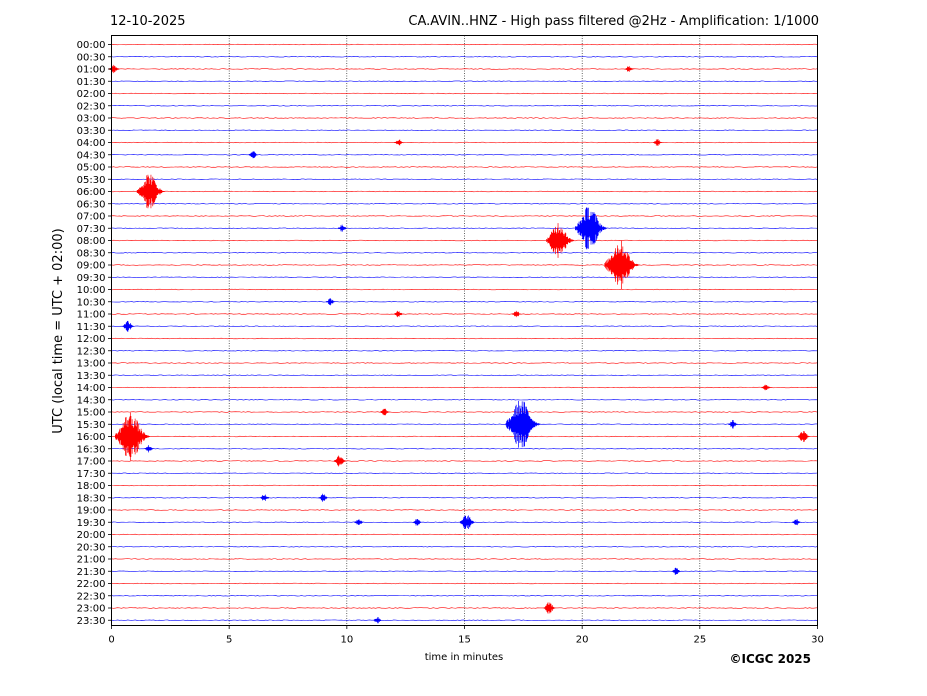 This screenshot has width=927, height=696. I want to click on y-tick-label: 15:30, so click(91, 425).